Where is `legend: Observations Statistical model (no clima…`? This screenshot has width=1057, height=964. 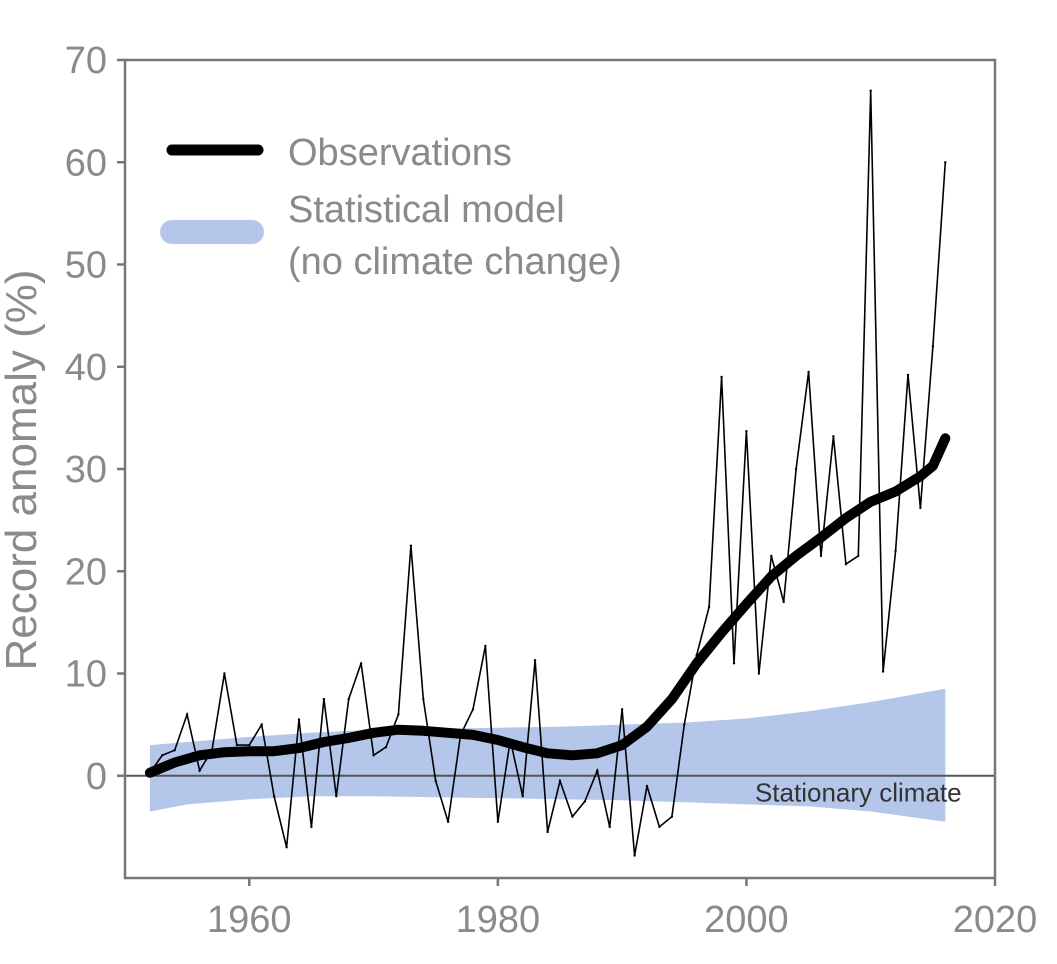 legend: Observations Statistical model (no clima… is located at coordinates (391, 207).